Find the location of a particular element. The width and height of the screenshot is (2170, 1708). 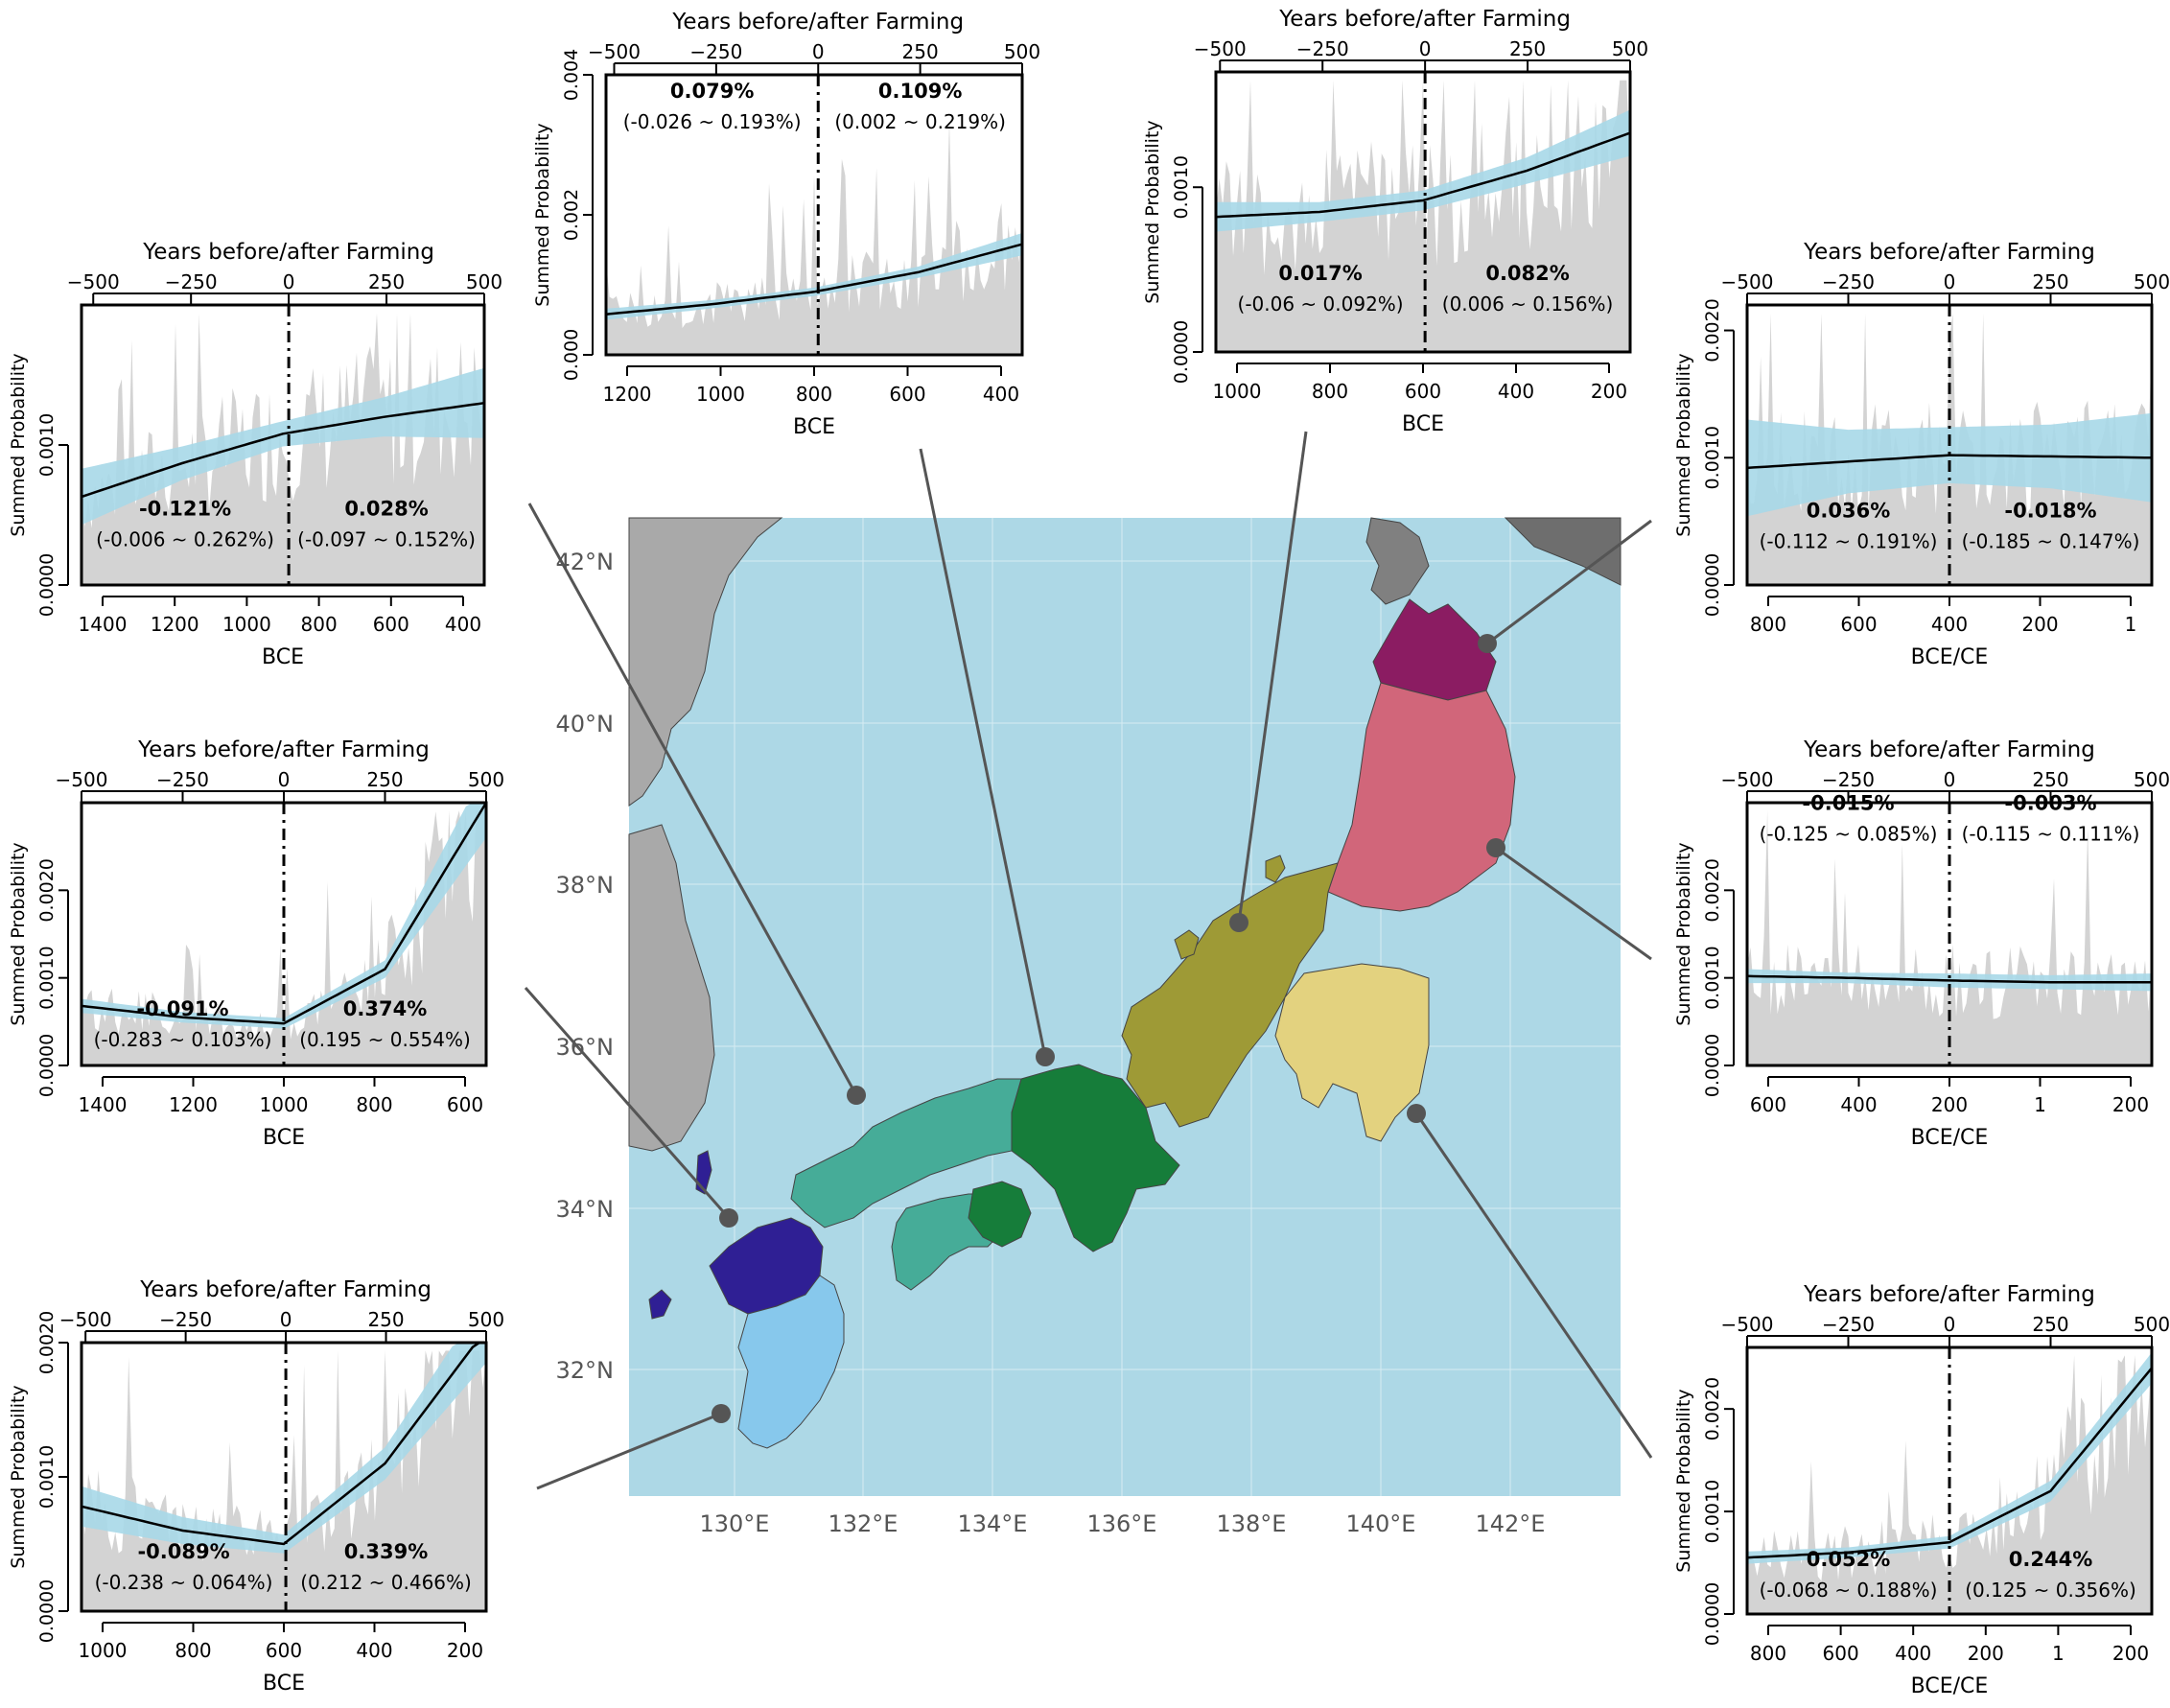

map-lat-label: 38°N is located at coordinates (585, 886).